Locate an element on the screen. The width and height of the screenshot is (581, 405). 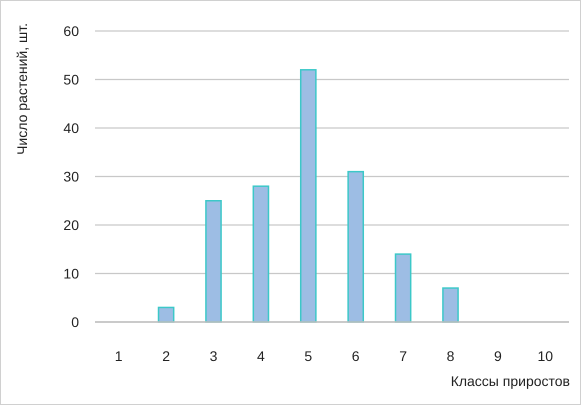
y-tick-label: 30 is located at coordinates (71, 176).